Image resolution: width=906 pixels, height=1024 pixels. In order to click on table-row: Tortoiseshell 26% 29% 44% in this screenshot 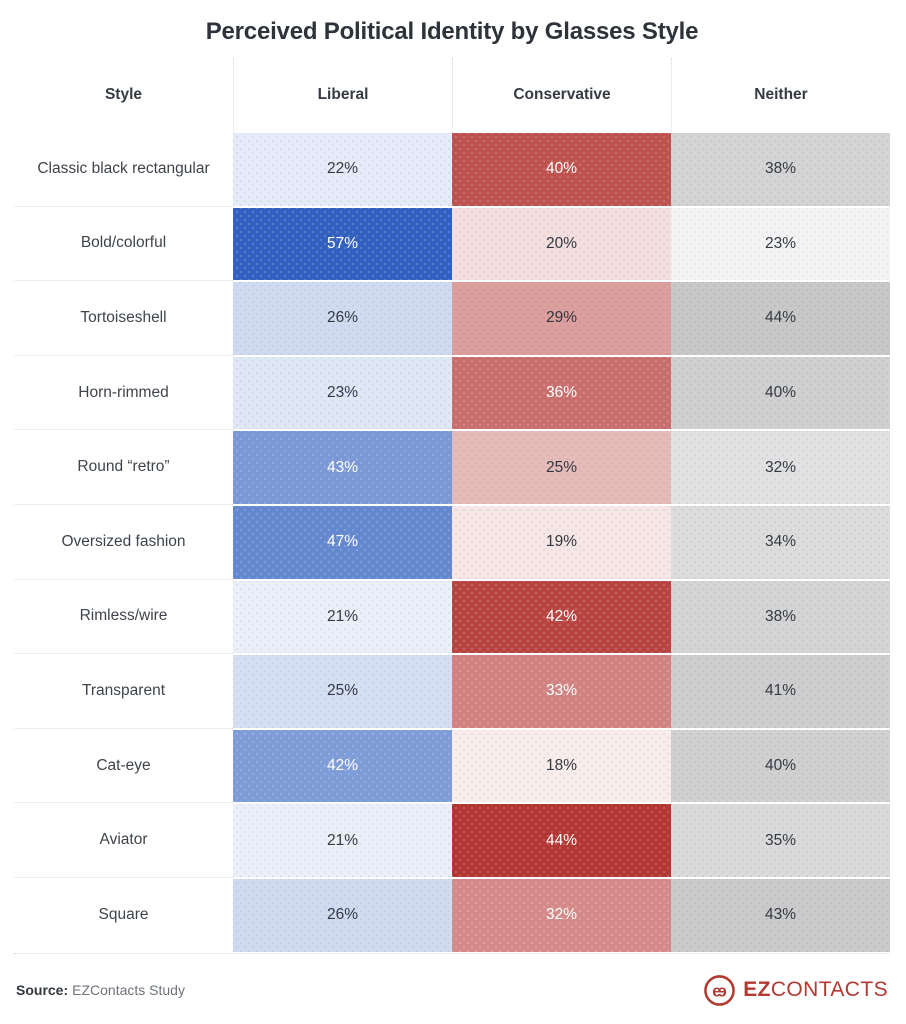, I will do `click(452, 318)`.